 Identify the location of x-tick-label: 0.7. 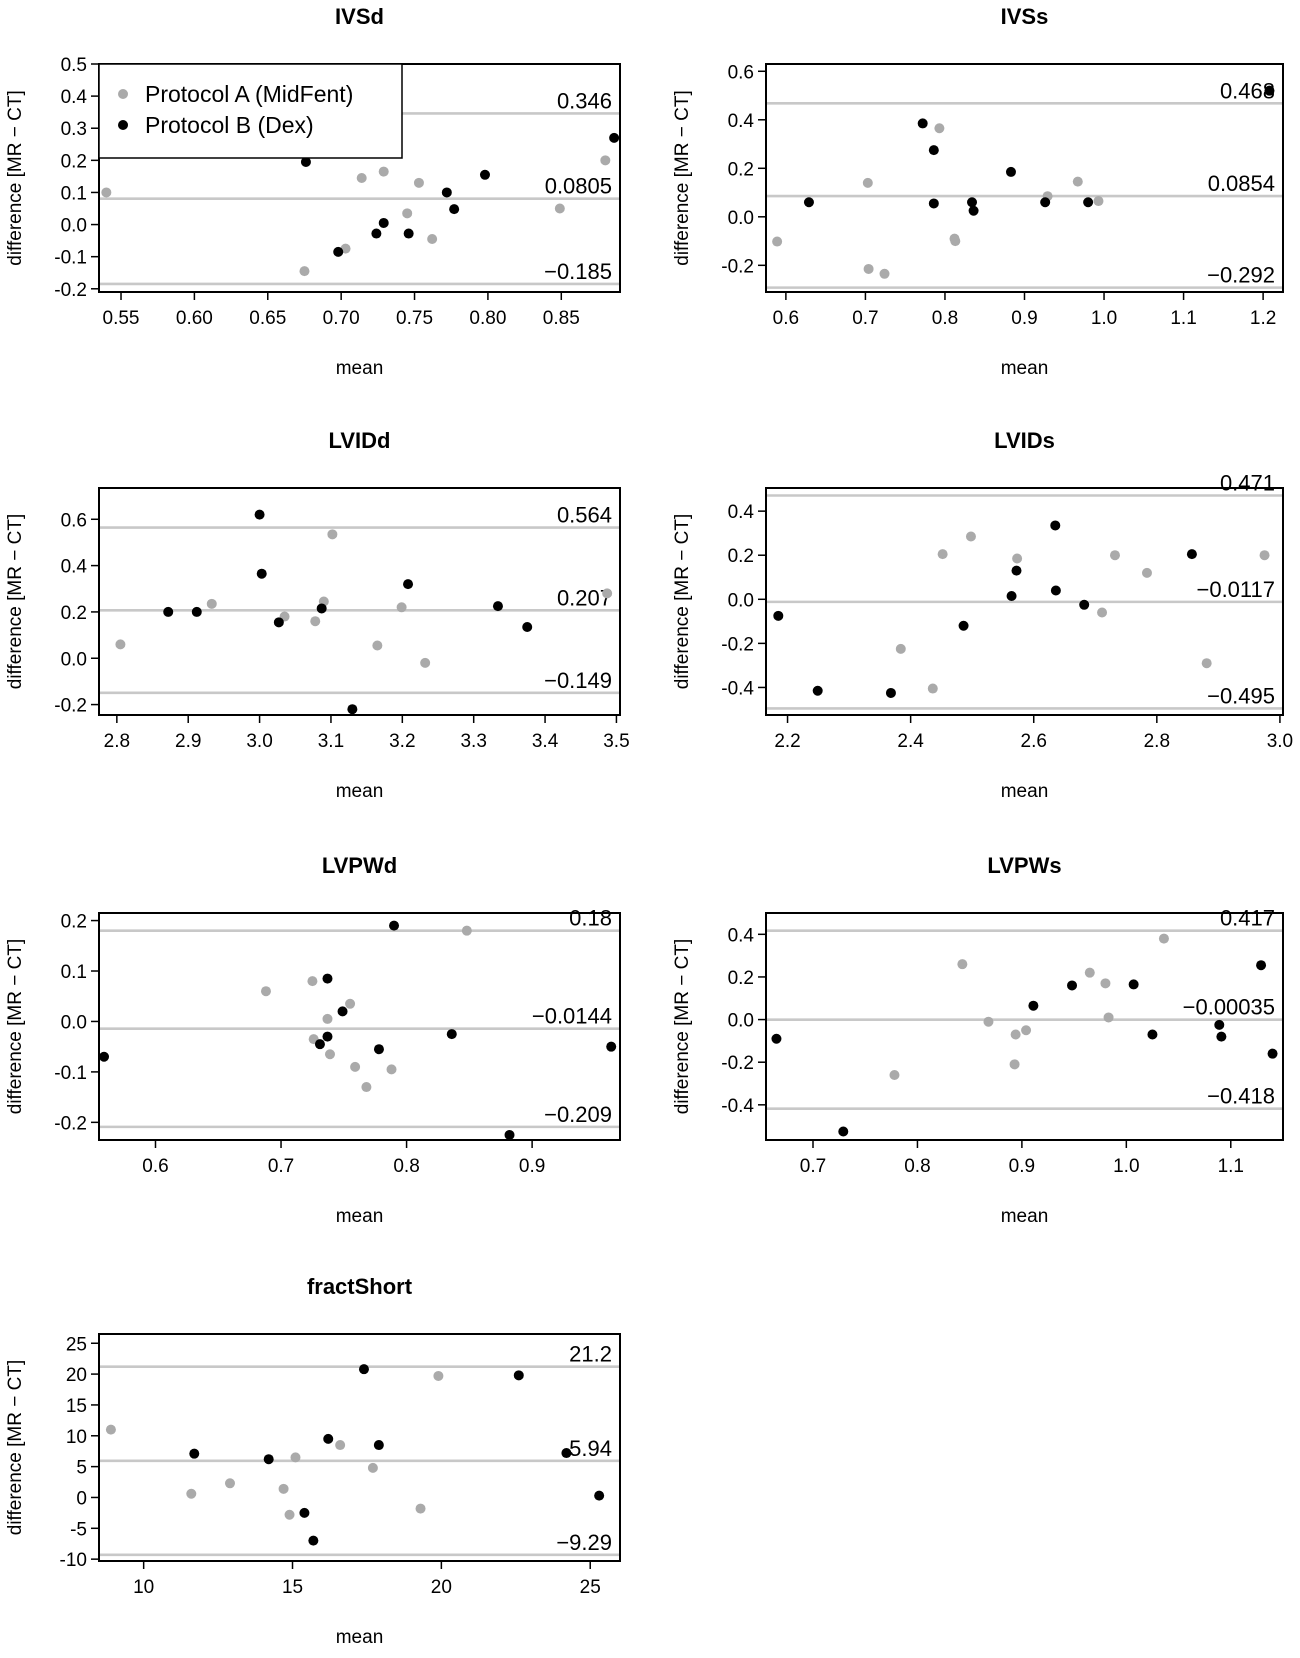
(813, 1166).